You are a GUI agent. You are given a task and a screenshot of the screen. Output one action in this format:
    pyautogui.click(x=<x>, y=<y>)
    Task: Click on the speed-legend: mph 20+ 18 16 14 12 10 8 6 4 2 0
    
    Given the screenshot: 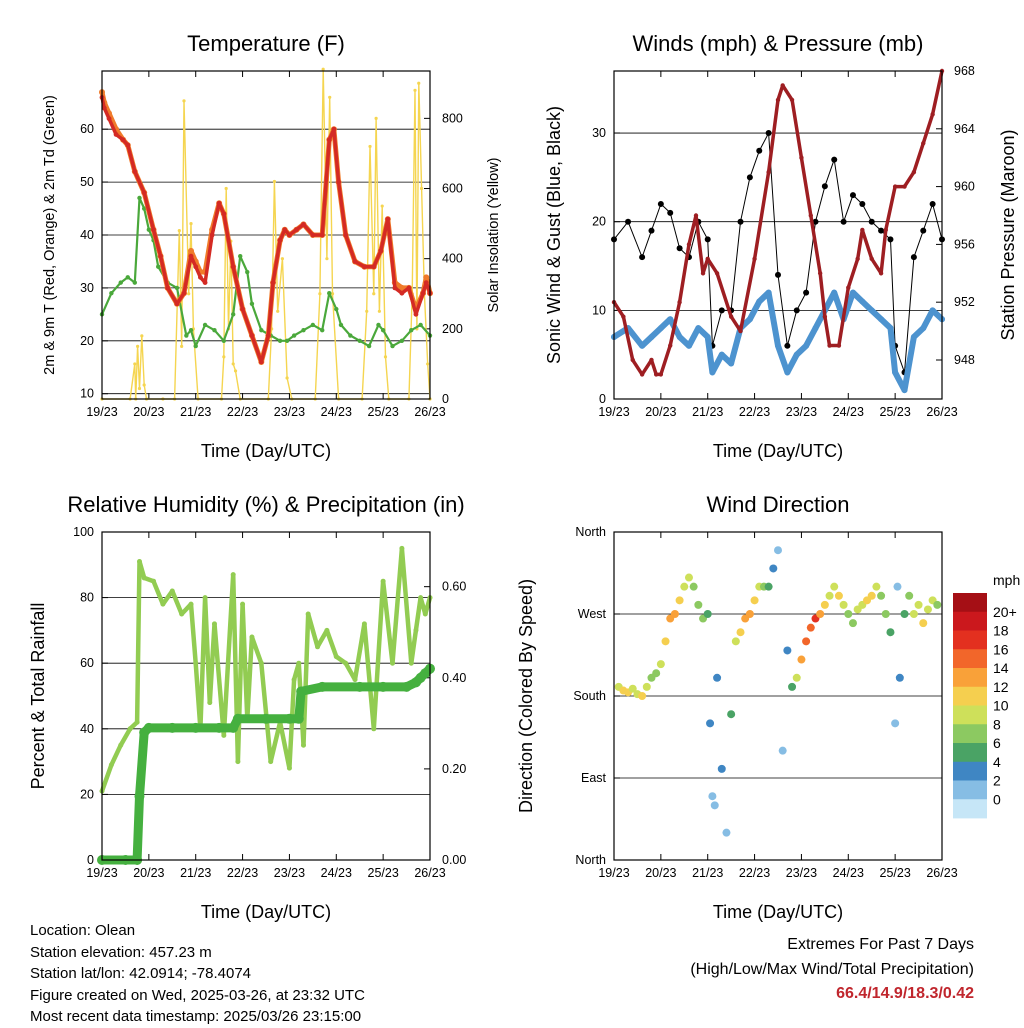 What is the action you would take?
    pyautogui.click(x=986, y=695)
    